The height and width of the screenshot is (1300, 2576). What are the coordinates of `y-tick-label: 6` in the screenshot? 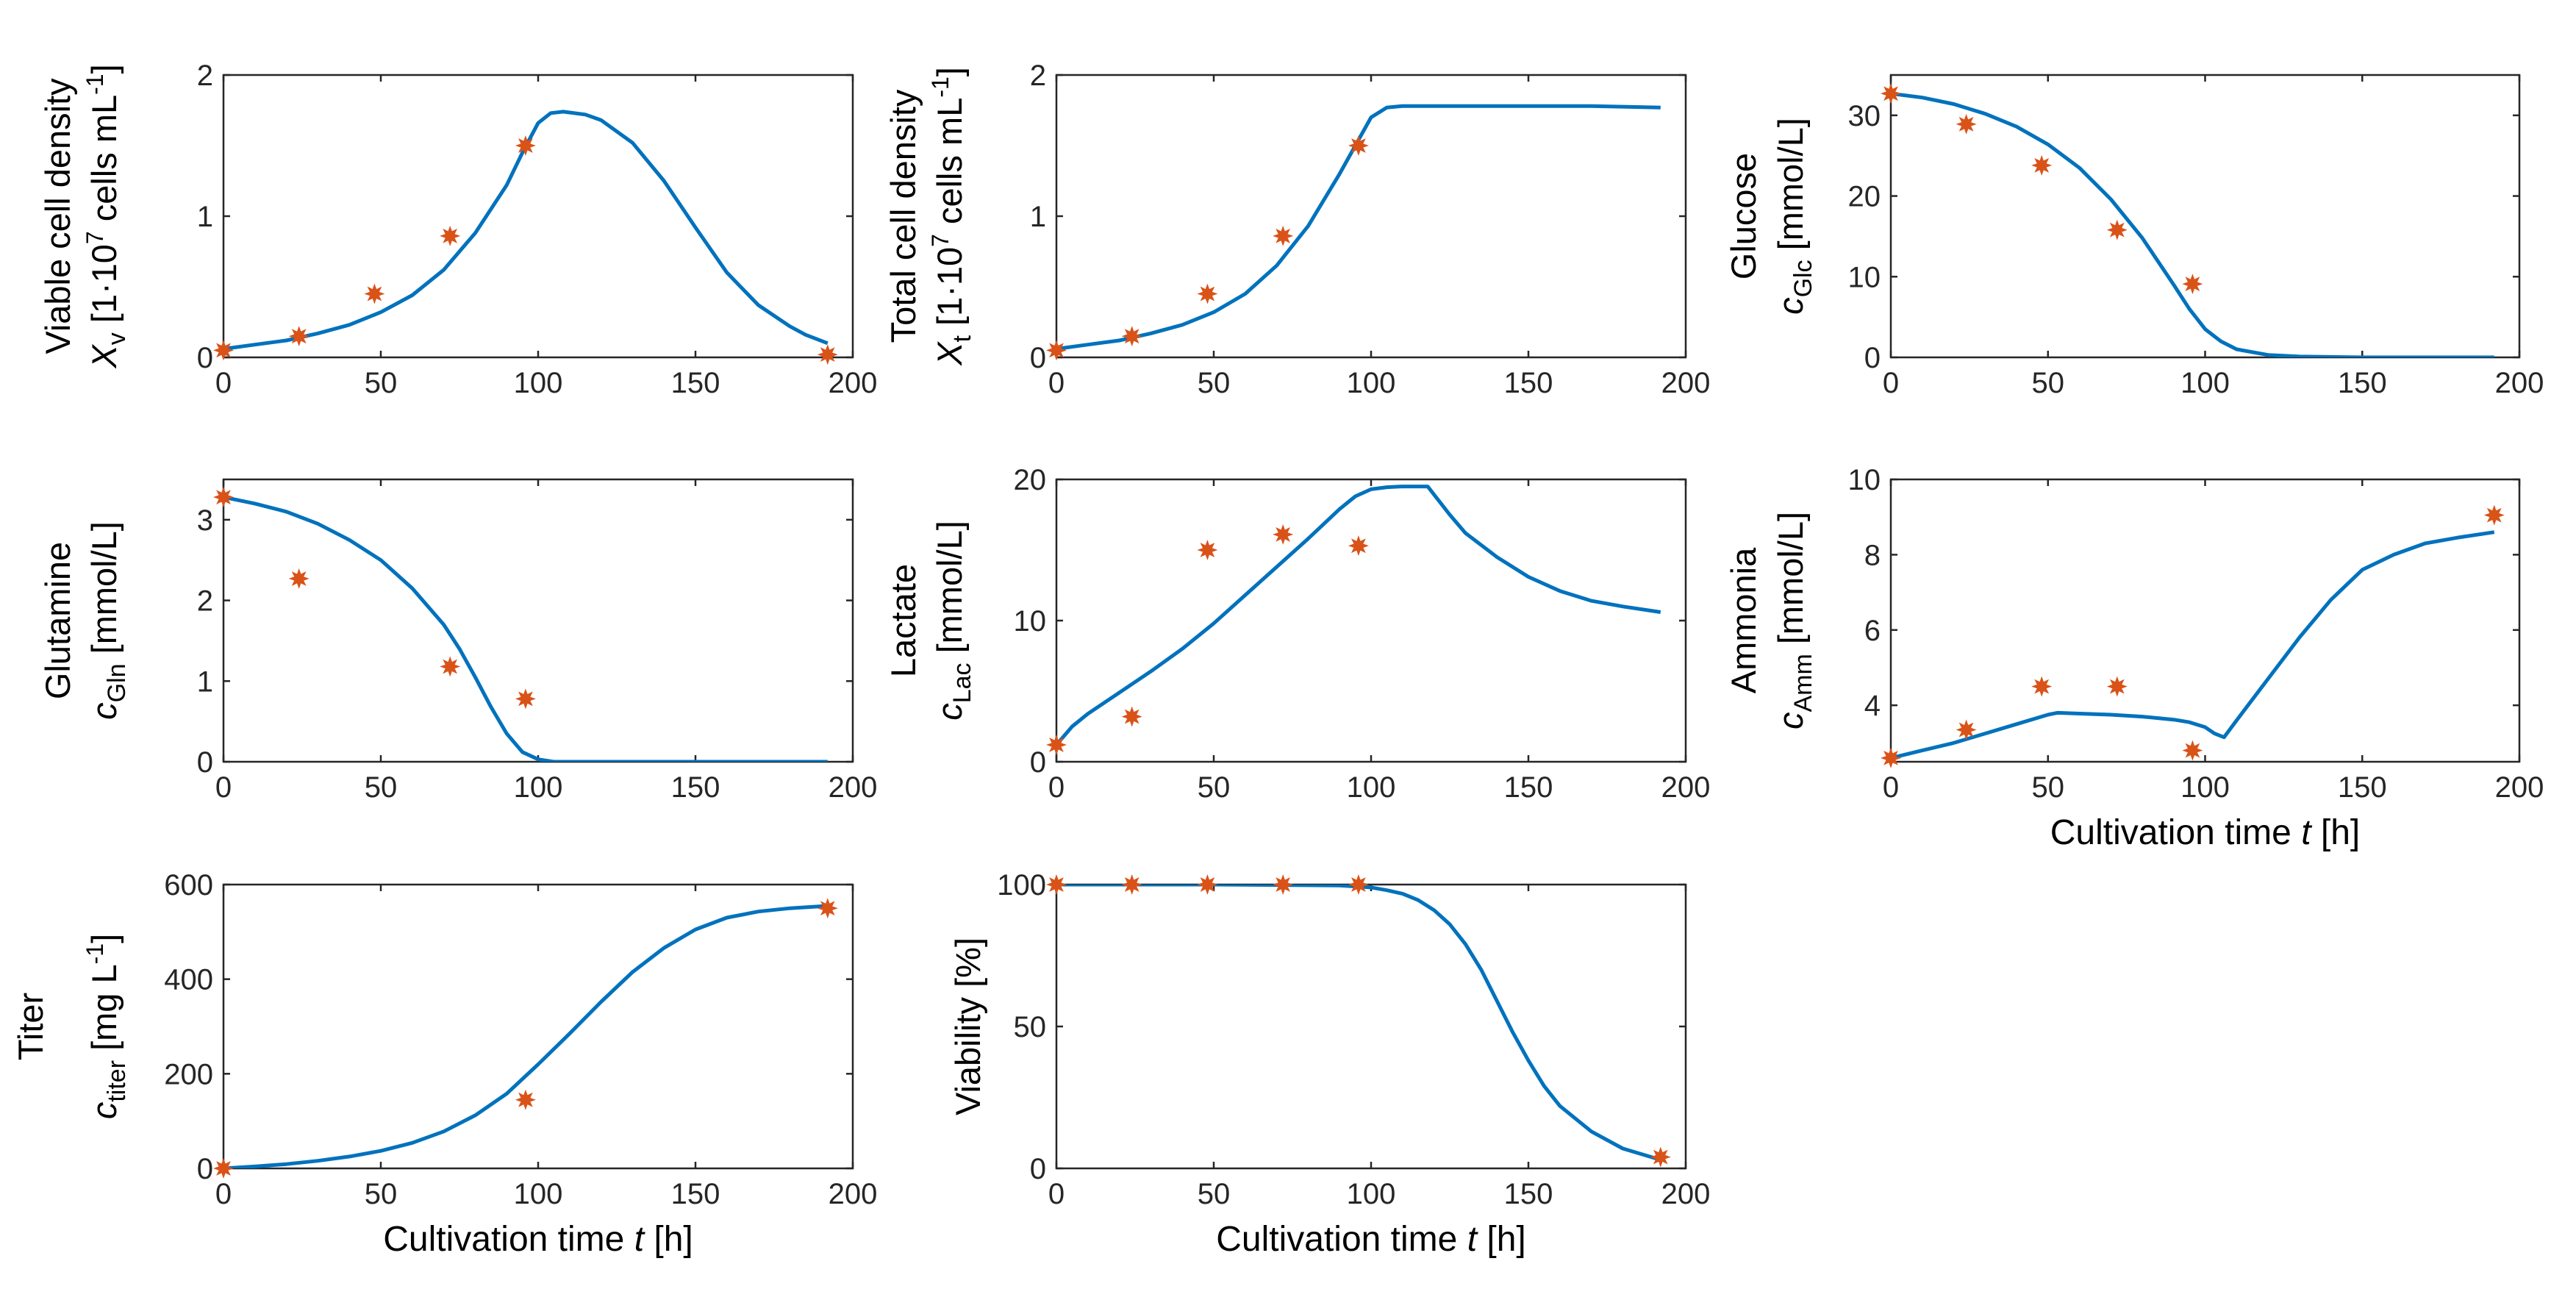 It's located at (1873, 631).